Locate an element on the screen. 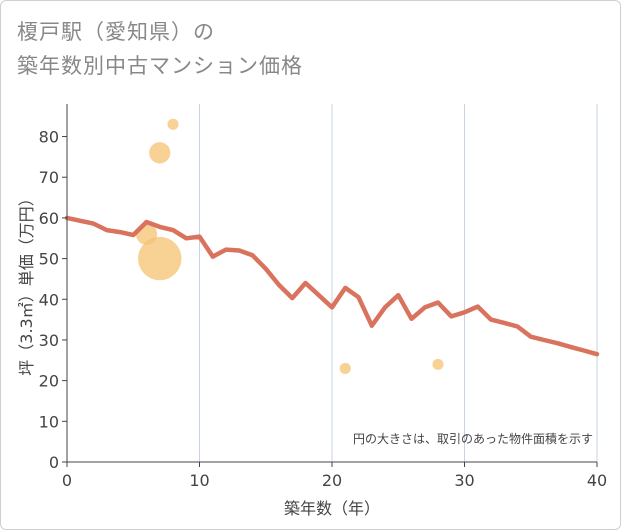  y-tick-label: 10 is located at coordinates (49, 421).